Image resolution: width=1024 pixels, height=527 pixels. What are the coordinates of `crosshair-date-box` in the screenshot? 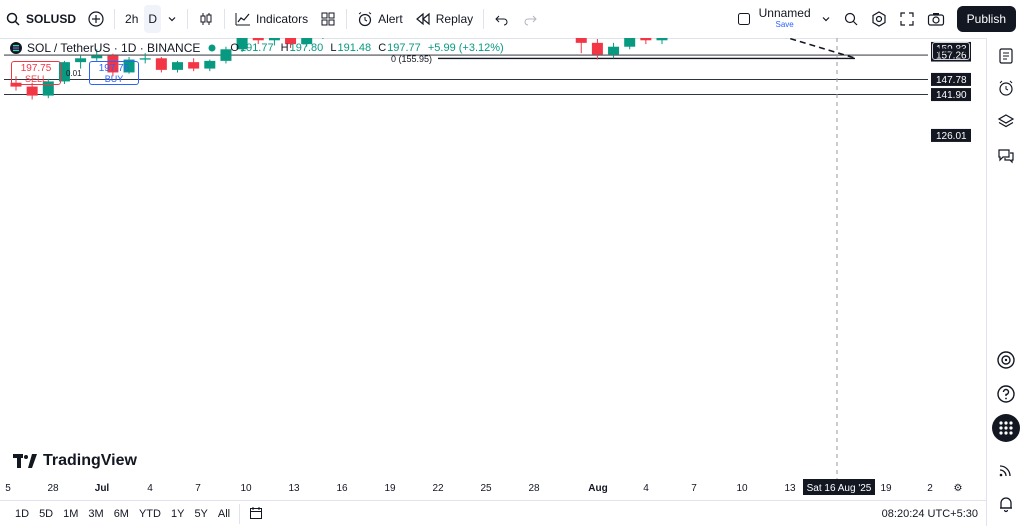 It's located at (839, 487).